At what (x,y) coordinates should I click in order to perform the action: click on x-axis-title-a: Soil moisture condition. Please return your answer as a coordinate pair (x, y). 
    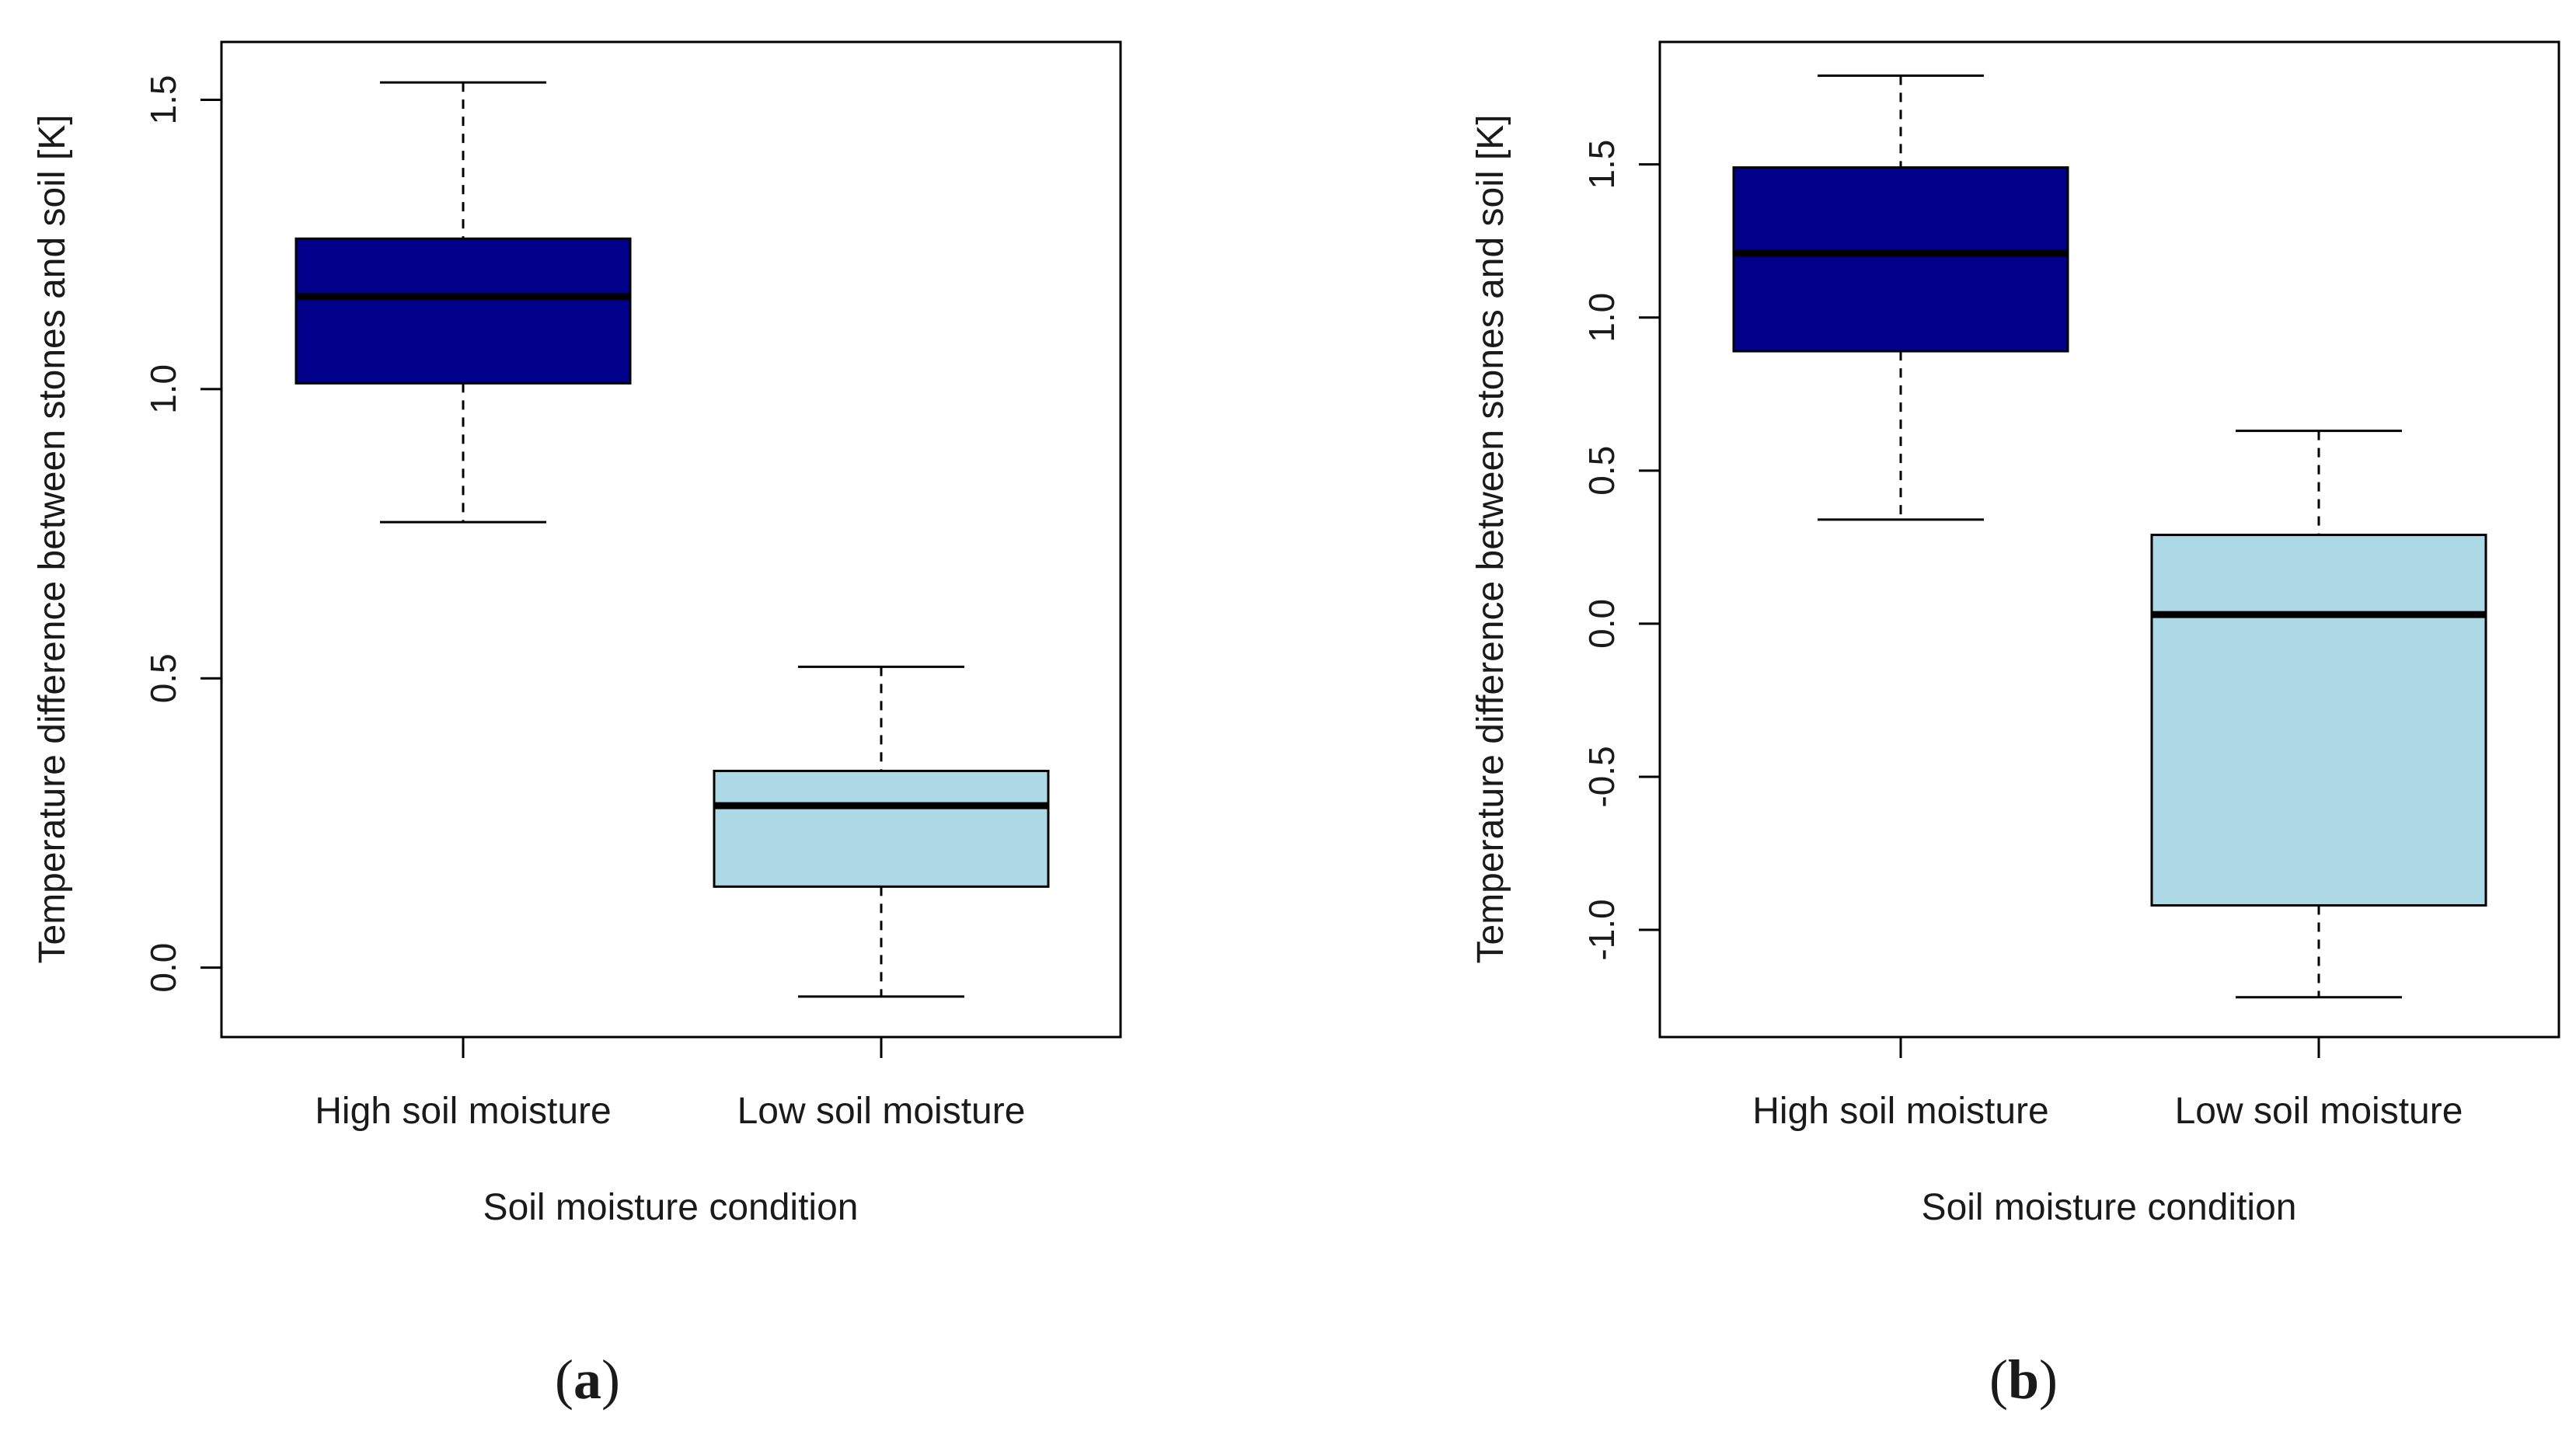
    Looking at the image, I should click on (671, 1207).